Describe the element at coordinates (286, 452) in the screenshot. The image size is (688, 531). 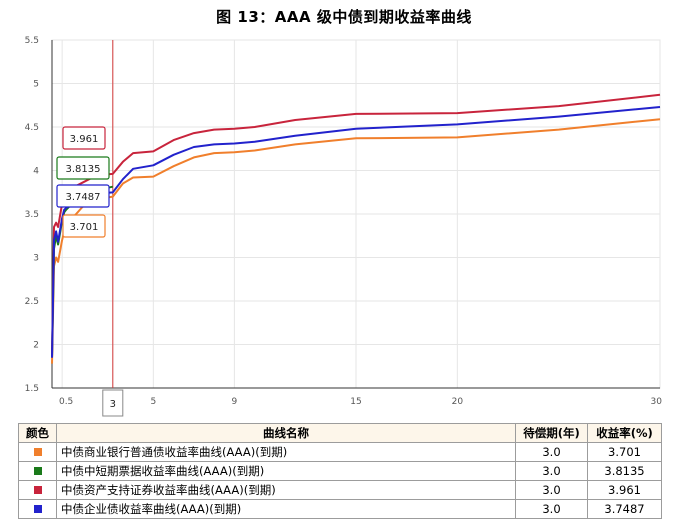
I see `curve-name-cell: 中债商业银行普通债收益率曲线(AAA)(到期)` at that location.